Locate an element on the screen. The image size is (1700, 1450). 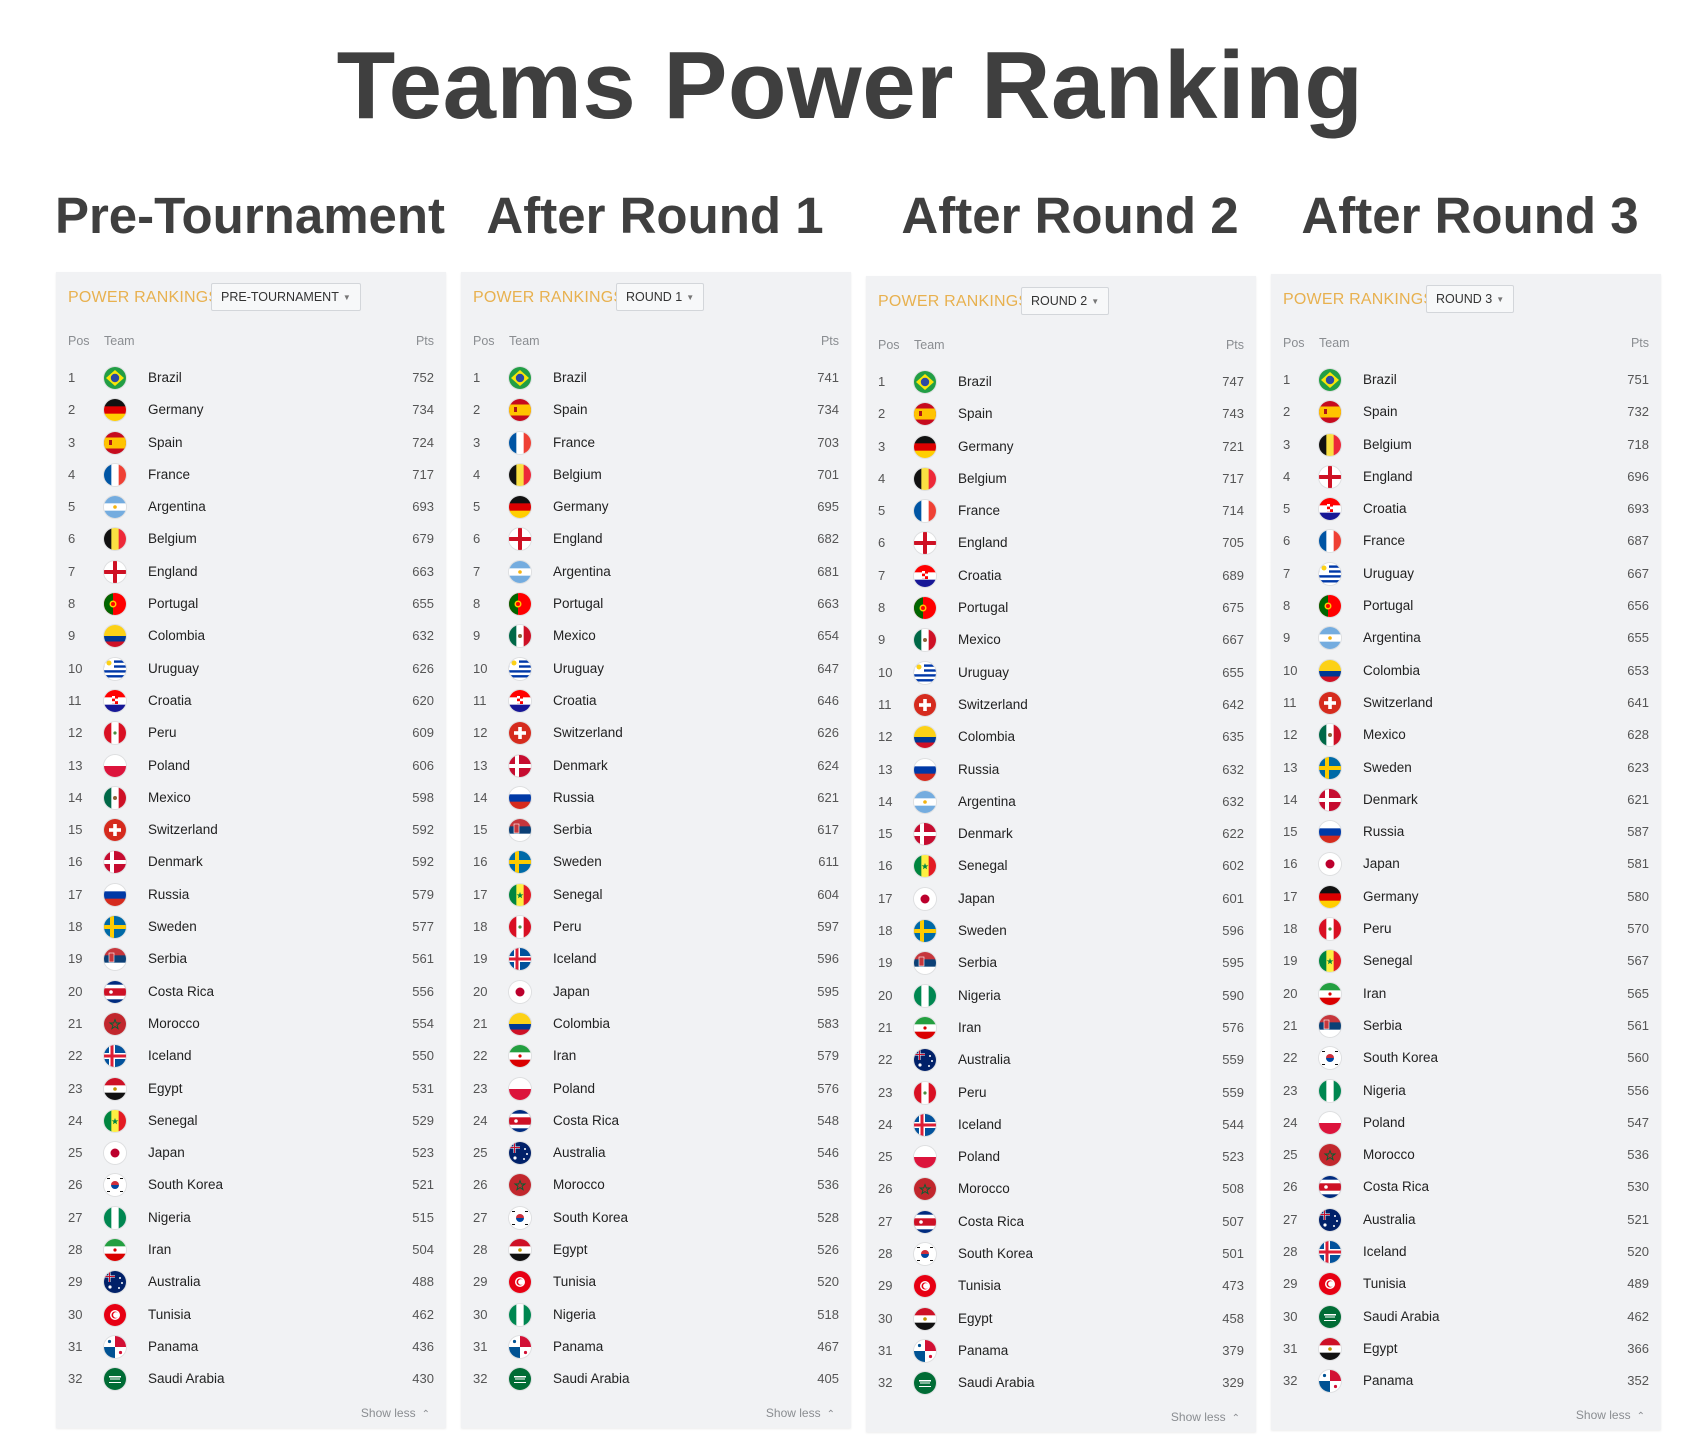
ranking-row: 15 Serbia 617 is located at coordinates (656, 830).